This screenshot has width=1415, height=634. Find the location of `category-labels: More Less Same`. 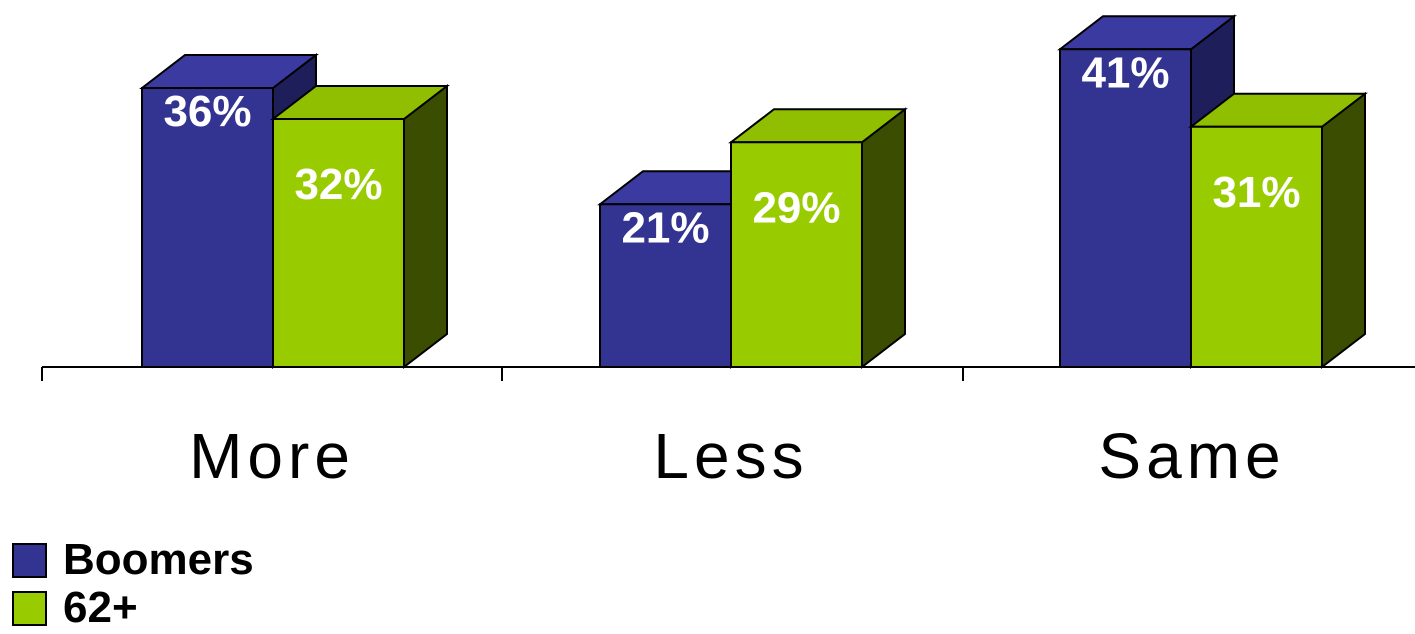

category-labels: More Less Same is located at coordinates (737, 456).